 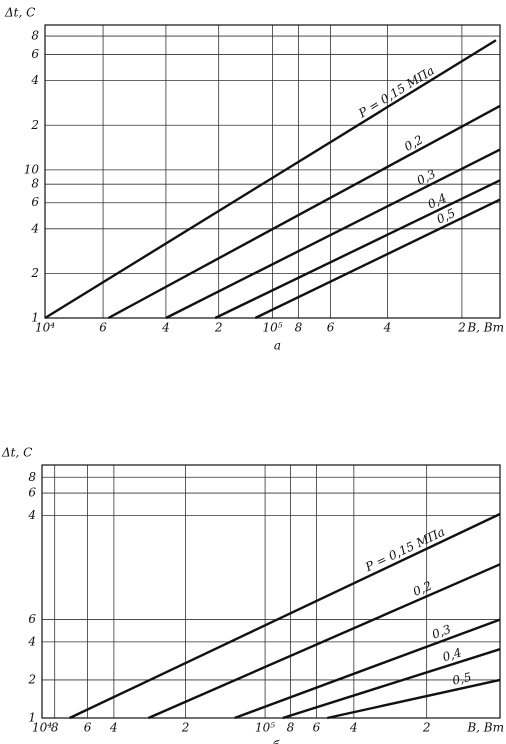 What do you see at coordinates (277, 346) in the screenshot?
I see `subtitle: а` at bounding box center [277, 346].